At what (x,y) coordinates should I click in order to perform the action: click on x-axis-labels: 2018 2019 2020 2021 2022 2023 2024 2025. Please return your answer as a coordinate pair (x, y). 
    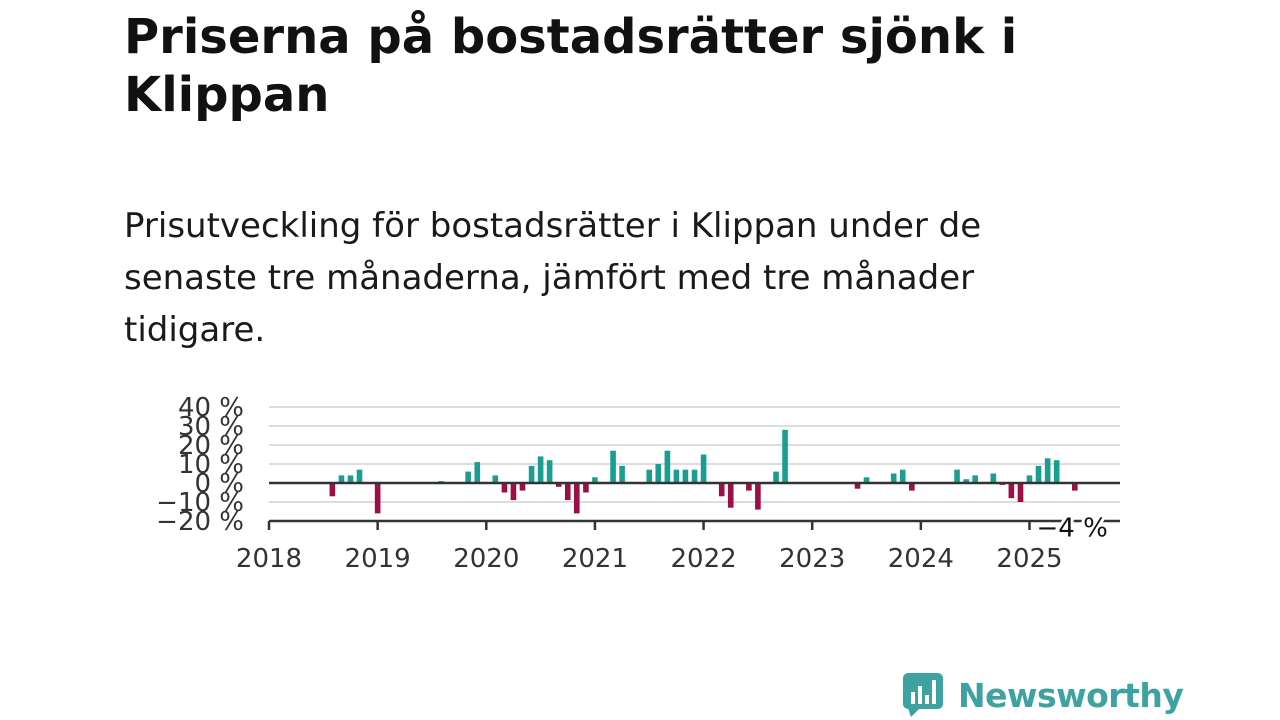
    Looking at the image, I should click on (649, 559).